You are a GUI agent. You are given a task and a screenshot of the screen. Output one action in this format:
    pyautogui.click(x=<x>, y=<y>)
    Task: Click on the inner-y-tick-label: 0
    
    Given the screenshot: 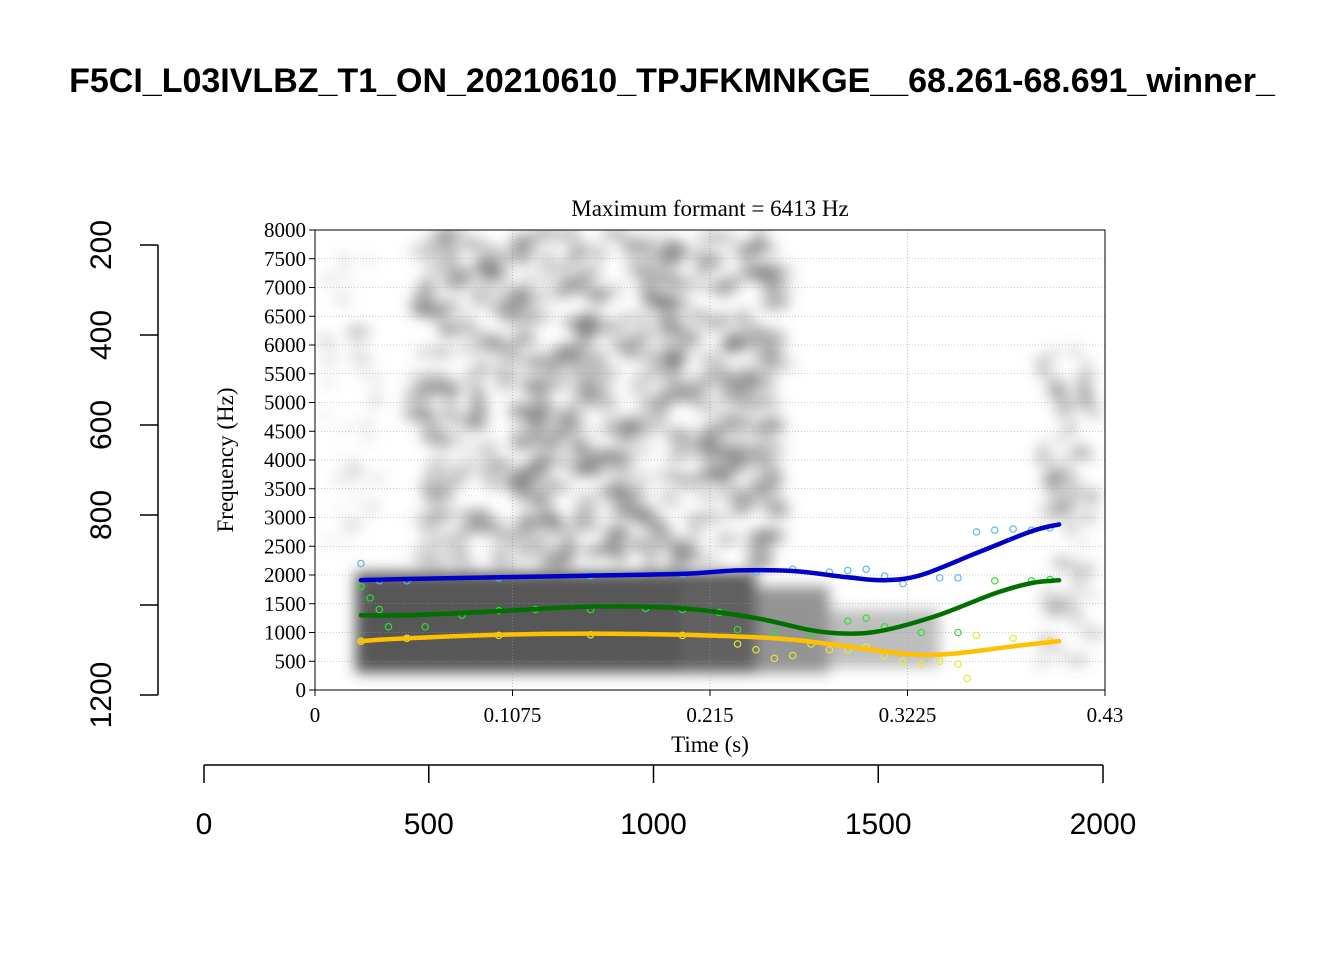 What is the action you would take?
    pyautogui.click(x=301, y=690)
    